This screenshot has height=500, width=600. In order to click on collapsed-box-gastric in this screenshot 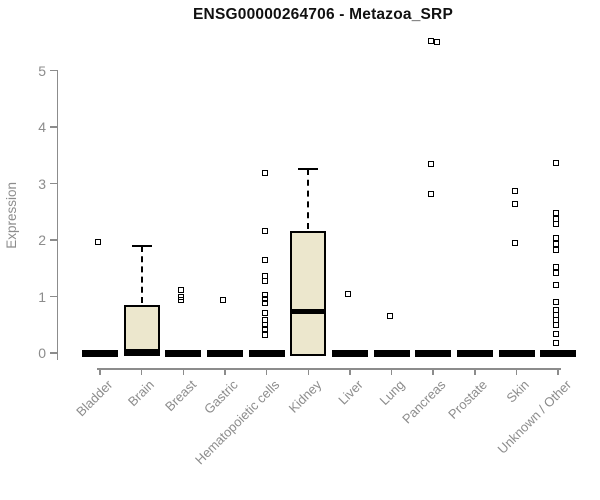, I will do `click(224, 353)`.